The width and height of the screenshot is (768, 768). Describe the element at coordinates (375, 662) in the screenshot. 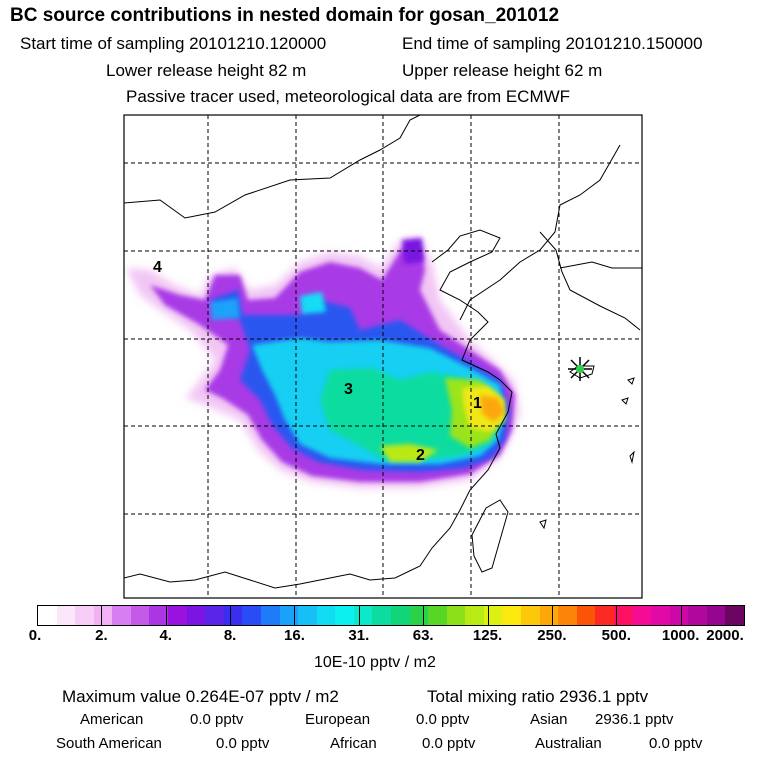

I see `colorbar-unit: 10E-10 pptv / m2` at that location.